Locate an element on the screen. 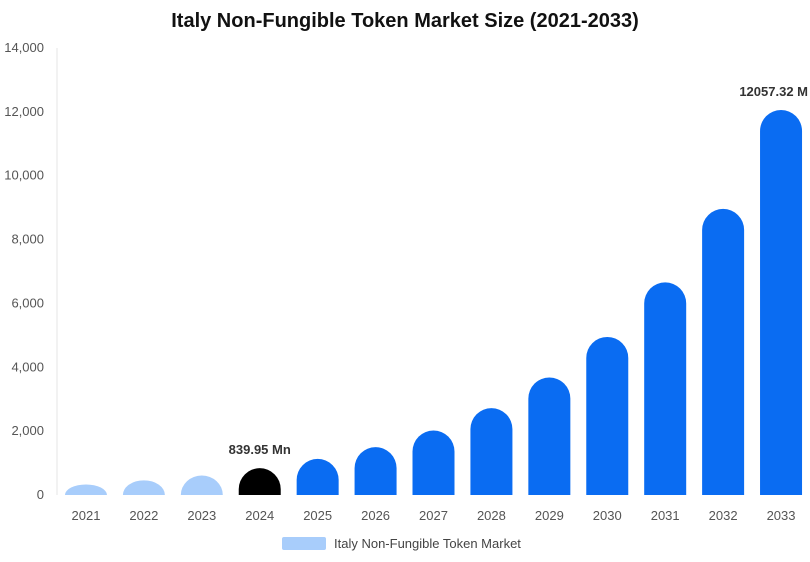 Image resolution: width=810 pixels, height=562 pixels. x-tick-label: 2030 is located at coordinates (607, 515).